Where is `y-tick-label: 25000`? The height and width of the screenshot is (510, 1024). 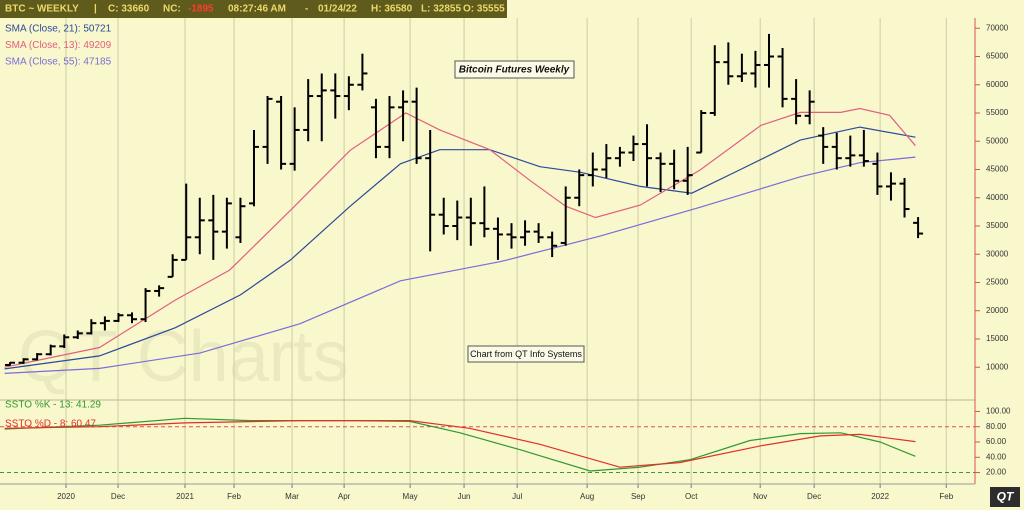 y-tick-label: 25000 is located at coordinates (997, 282).